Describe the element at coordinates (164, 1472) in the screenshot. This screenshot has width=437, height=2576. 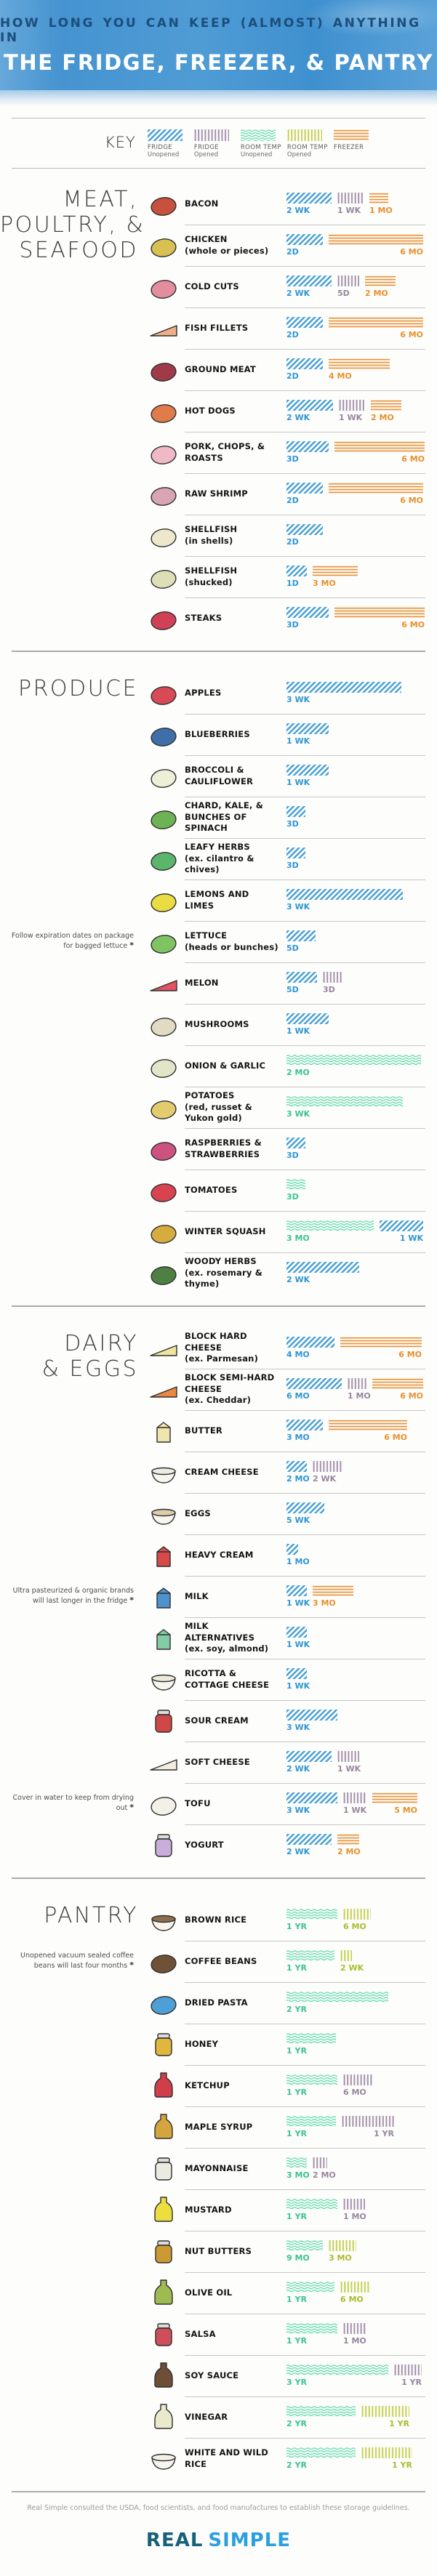
I see `cream-cheese-icon` at that location.